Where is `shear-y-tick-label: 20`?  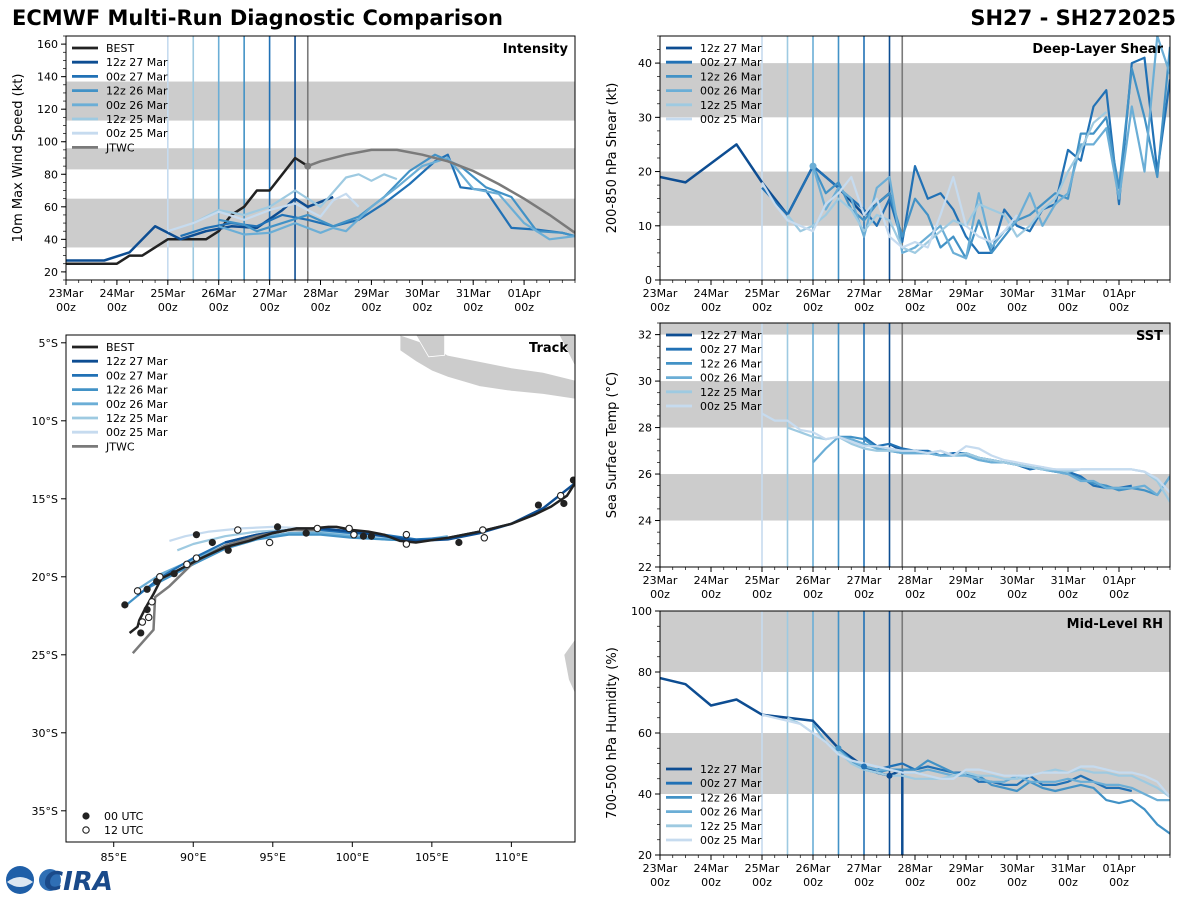 shear-y-tick-label: 20 is located at coordinates (645, 172).